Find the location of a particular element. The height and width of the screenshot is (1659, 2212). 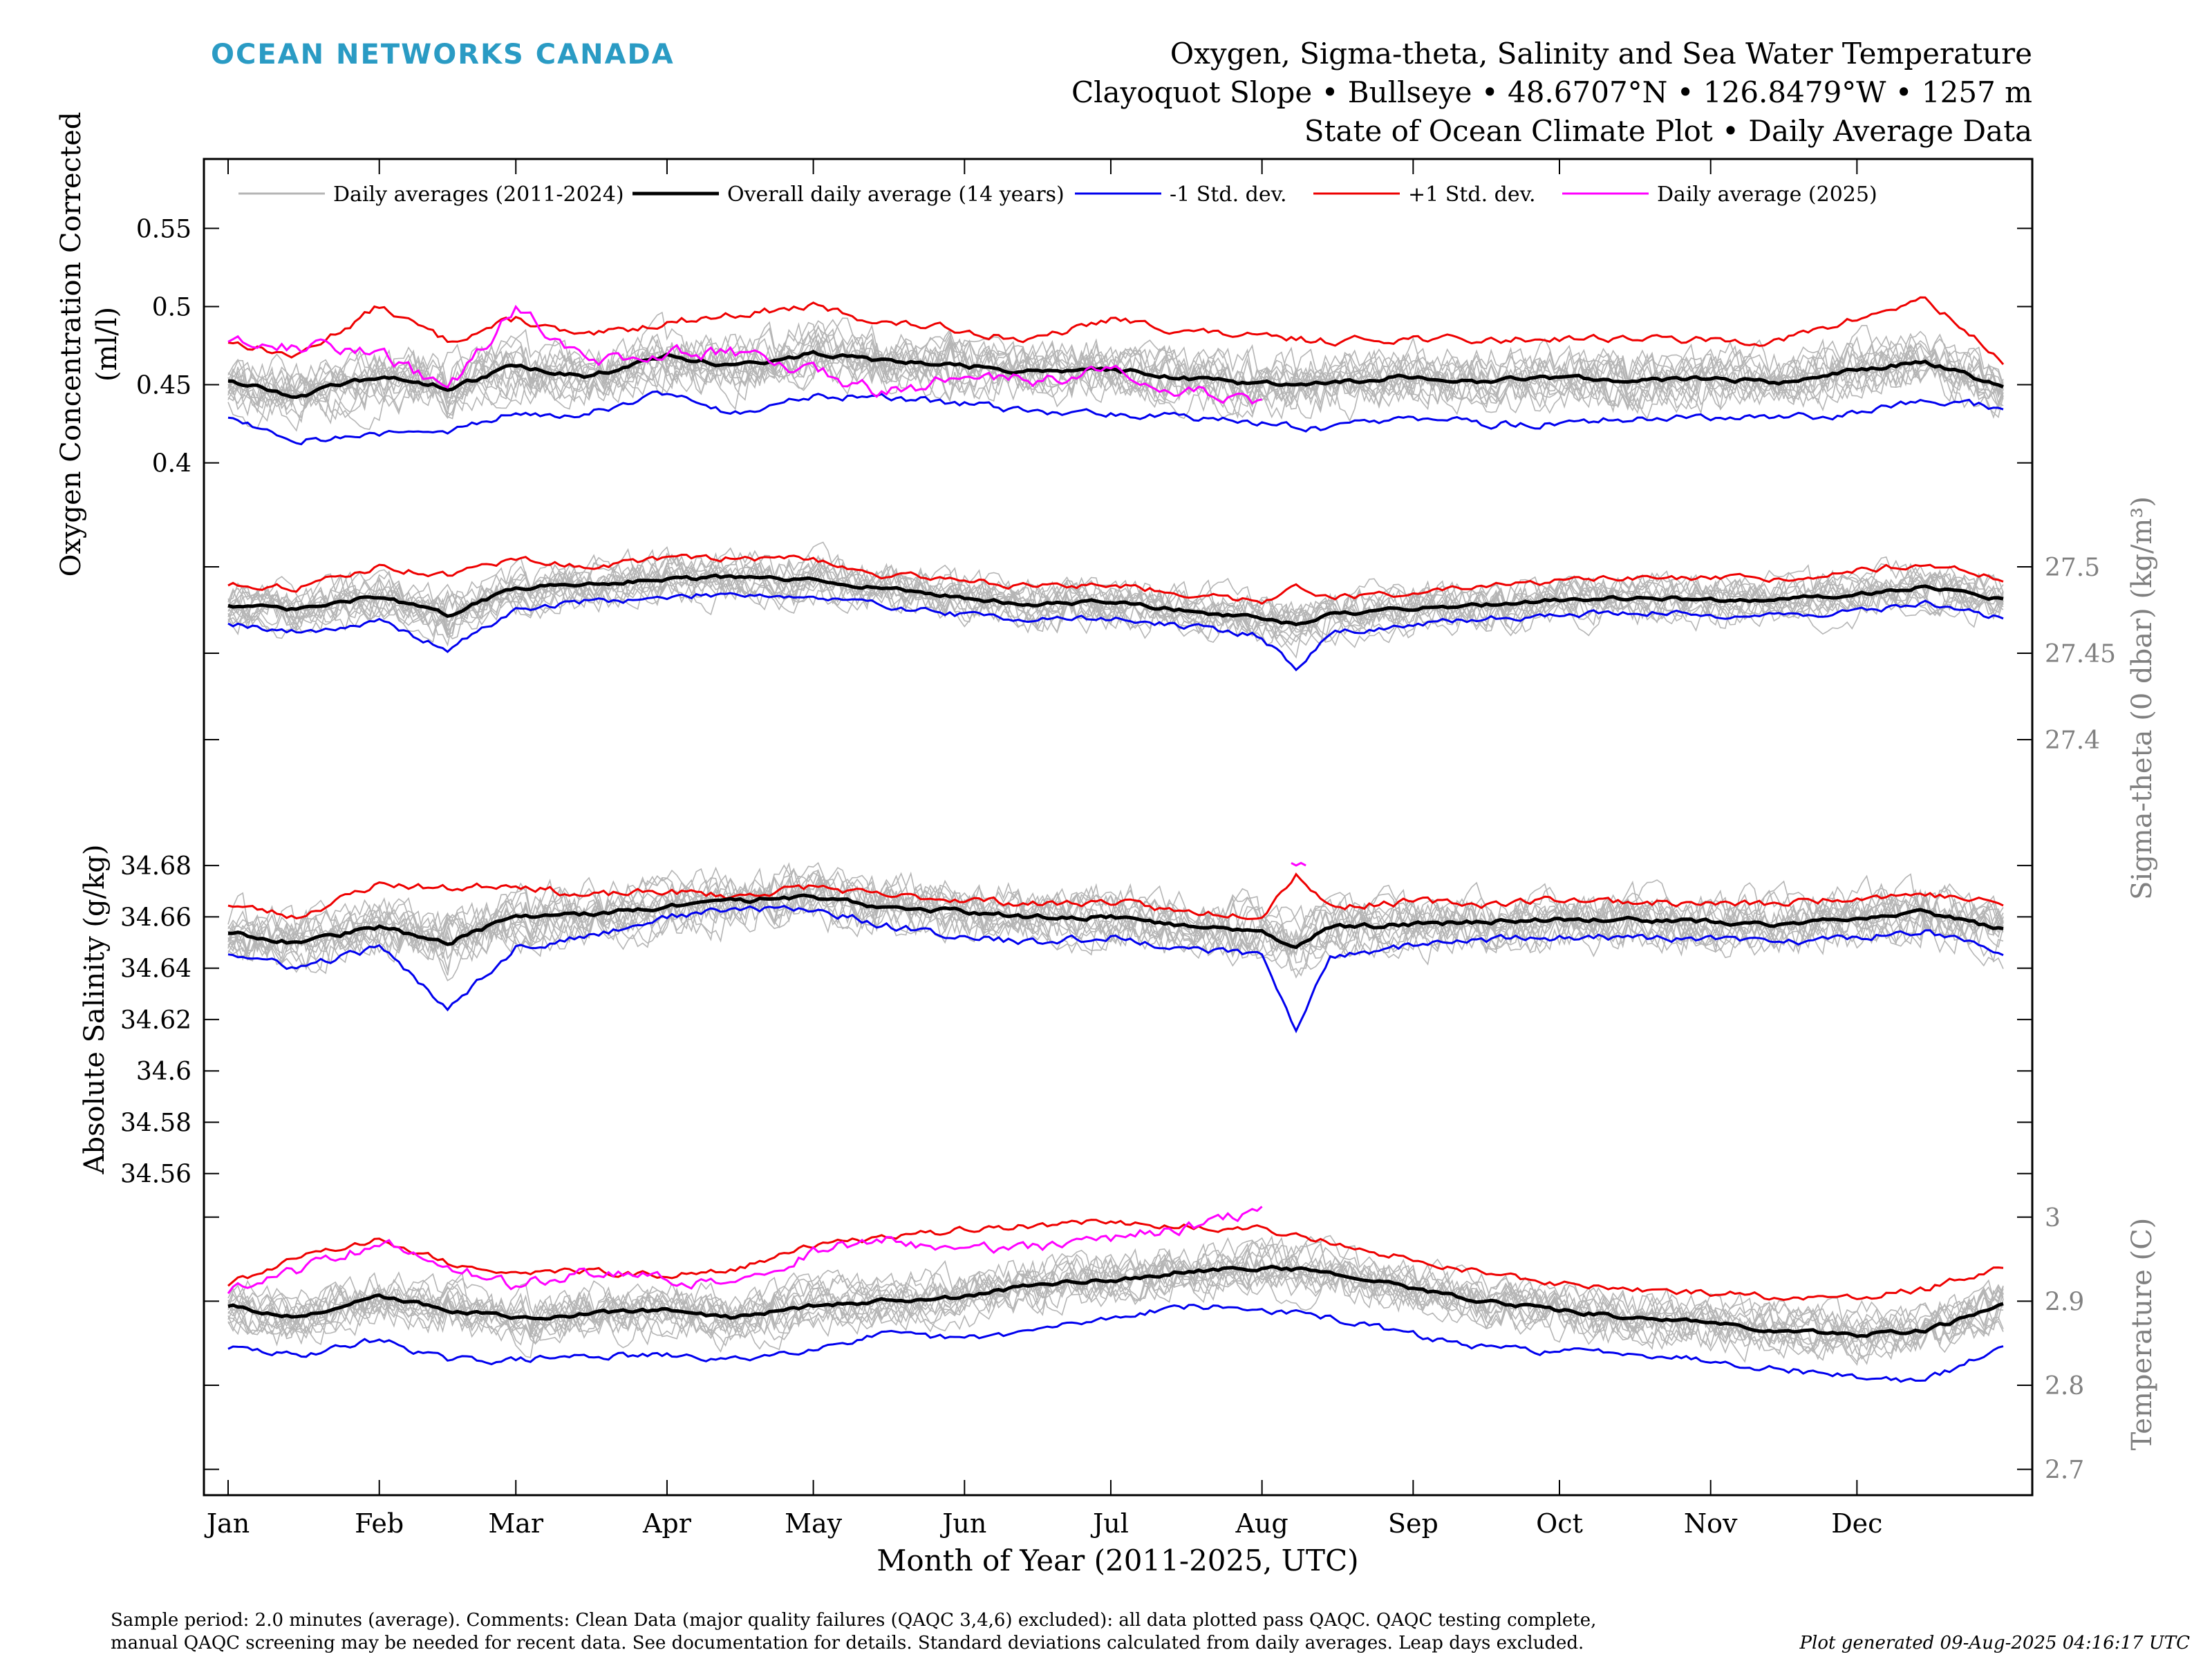

salinity-axis-label: Absolute Salinity (g/kg) is located at coordinates (95, 1009).